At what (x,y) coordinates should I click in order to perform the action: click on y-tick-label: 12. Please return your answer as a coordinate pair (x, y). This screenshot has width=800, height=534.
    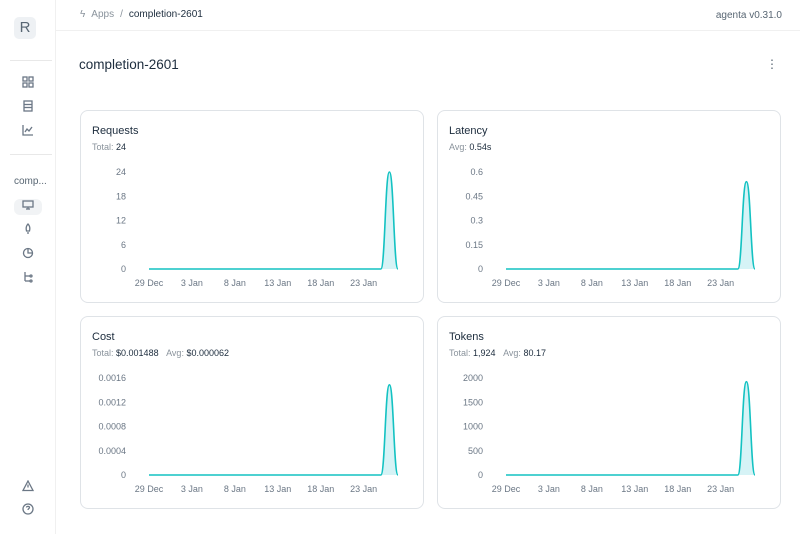
    Looking at the image, I should click on (121, 221).